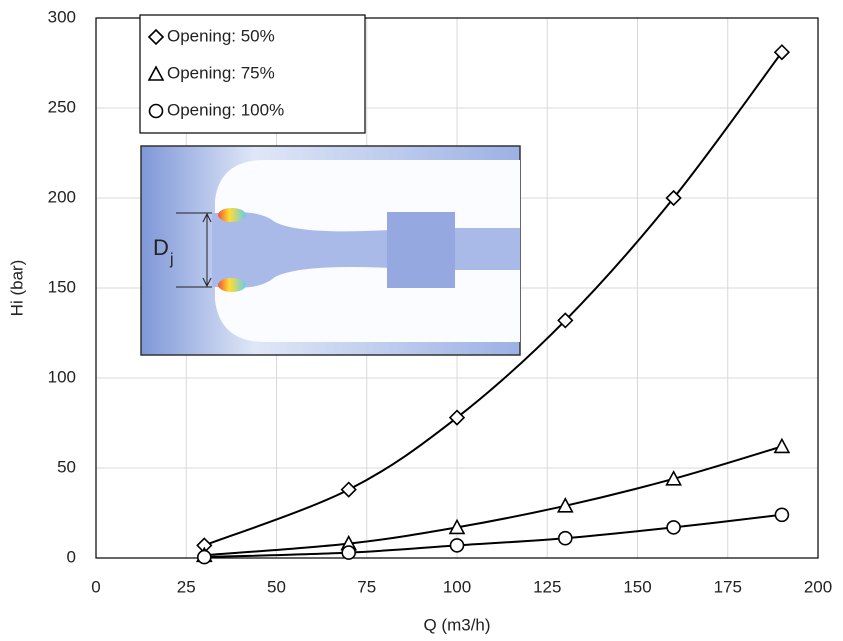 The image size is (843, 641). I want to click on y-tick-label: 100, so click(62, 376).